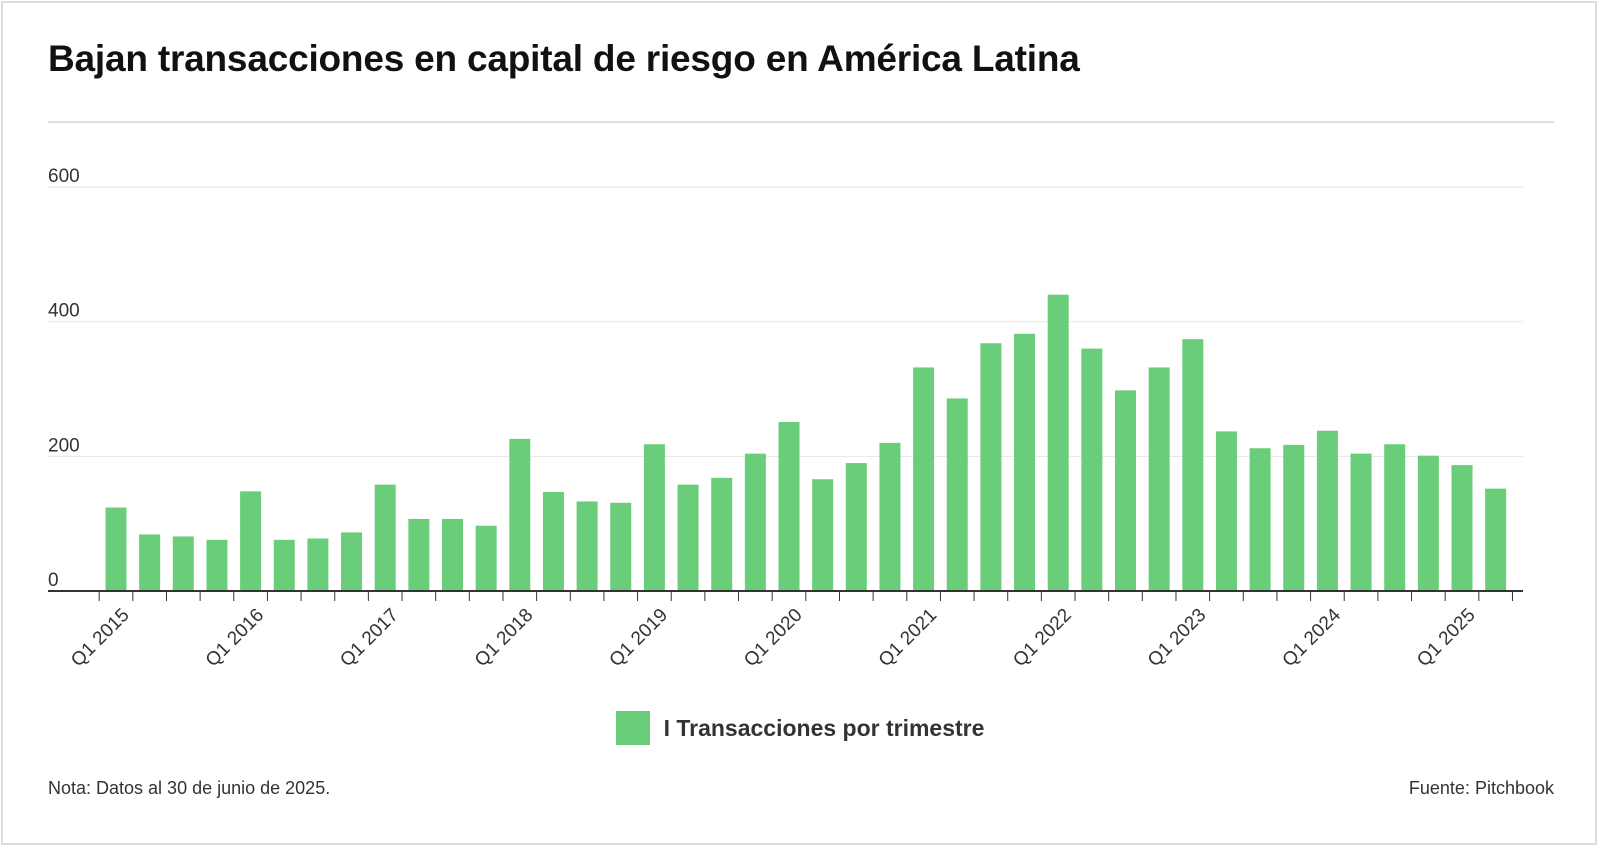 This screenshot has height=848, width=1600. I want to click on y-tick-label-0: 0, so click(53, 580).